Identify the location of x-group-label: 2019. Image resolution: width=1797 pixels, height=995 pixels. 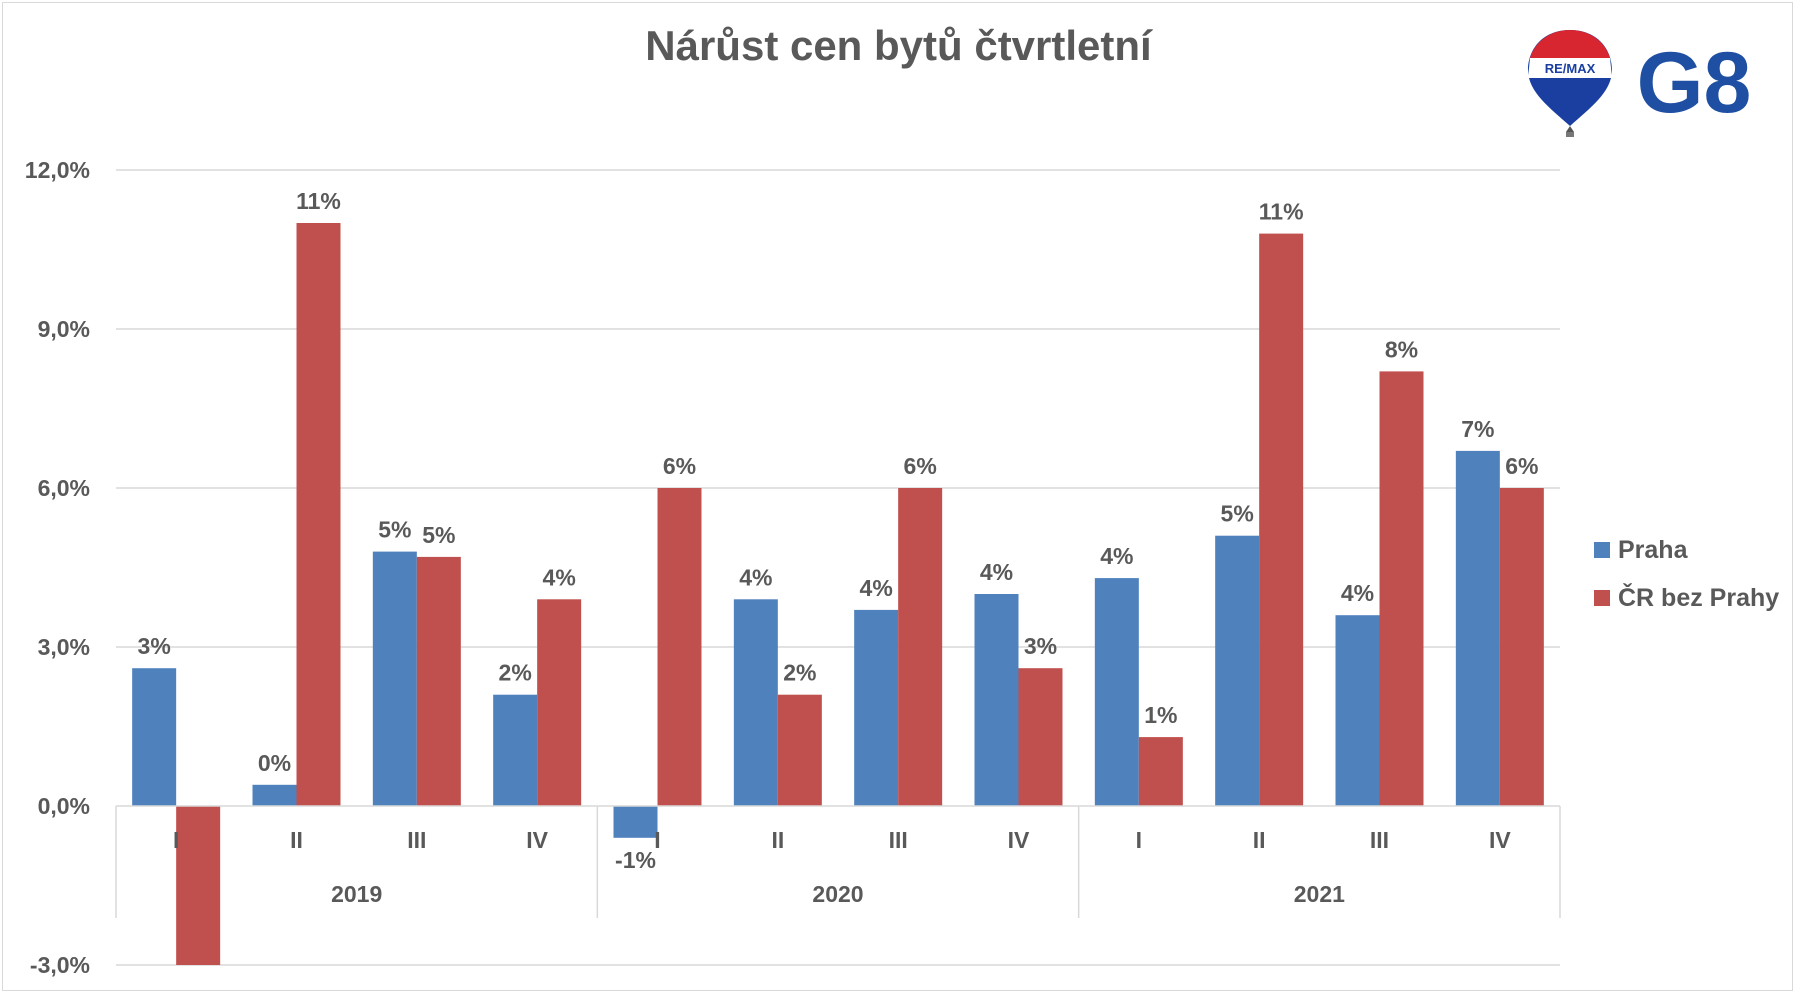
(356, 894).